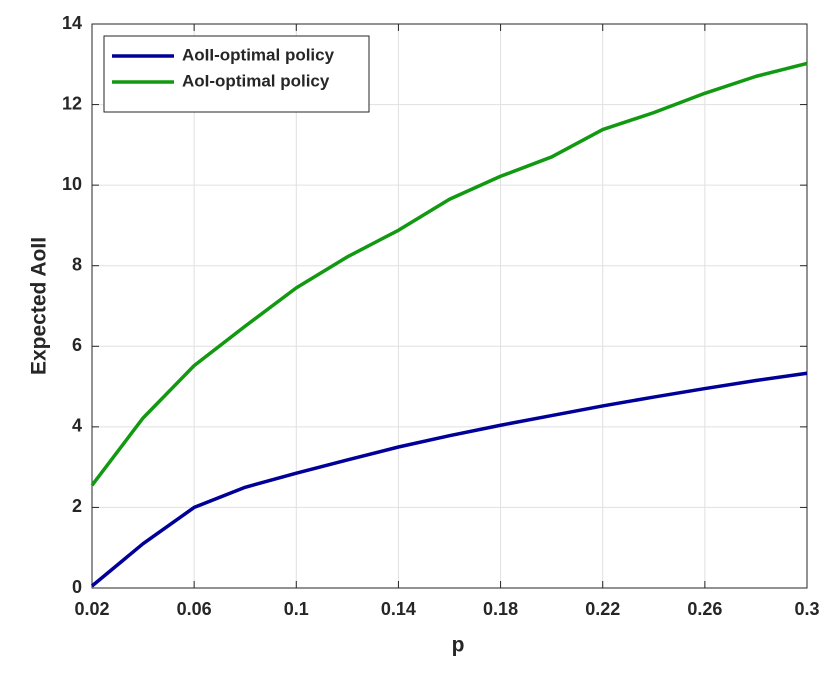  What do you see at coordinates (704, 609) in the screenshot?
I see `x-tick-label: 0.26` at bounding box center [704, 609].